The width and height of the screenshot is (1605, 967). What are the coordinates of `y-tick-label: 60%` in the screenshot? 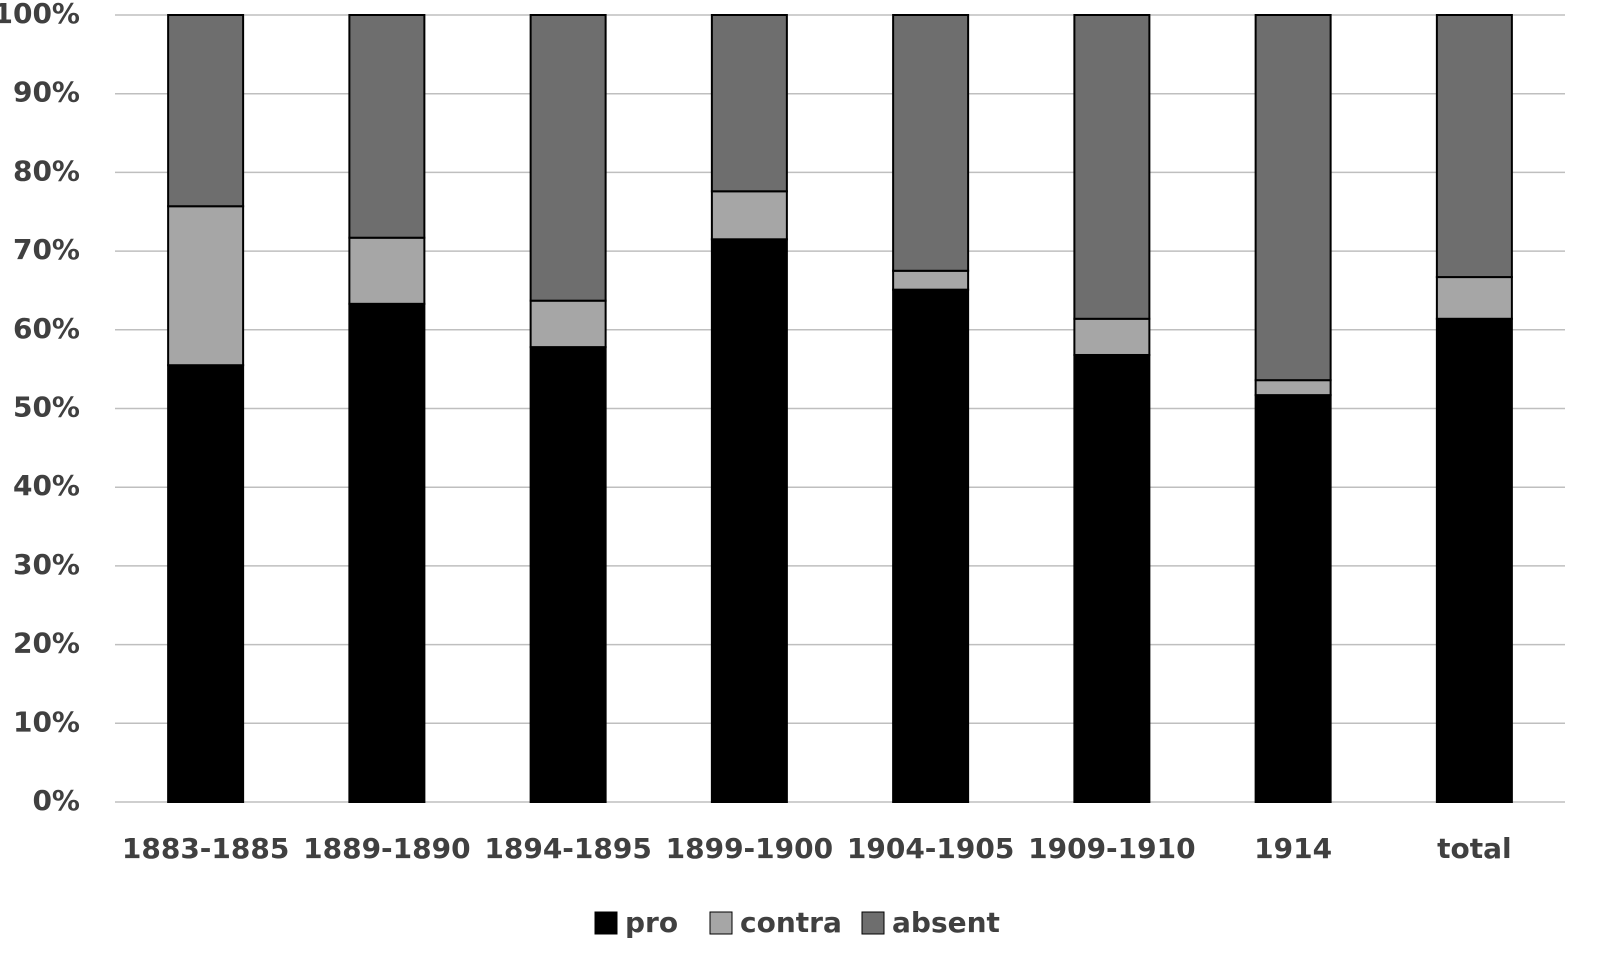 It's located at (46, 328).